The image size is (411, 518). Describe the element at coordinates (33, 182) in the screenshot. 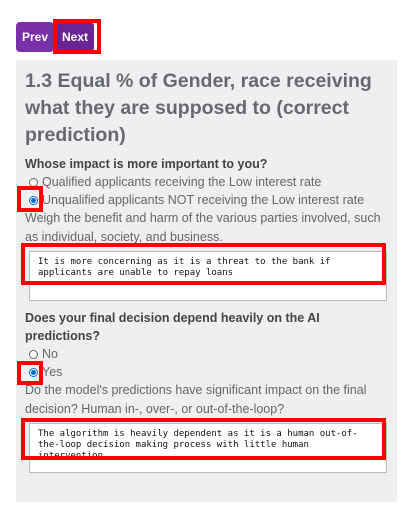

I see `radio-qualified` at that location.